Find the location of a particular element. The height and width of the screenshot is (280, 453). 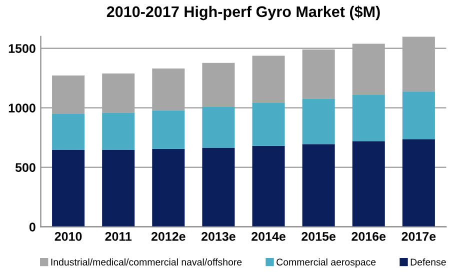

legend-label: Commercial aerospace is located at coordinates (326, 263).